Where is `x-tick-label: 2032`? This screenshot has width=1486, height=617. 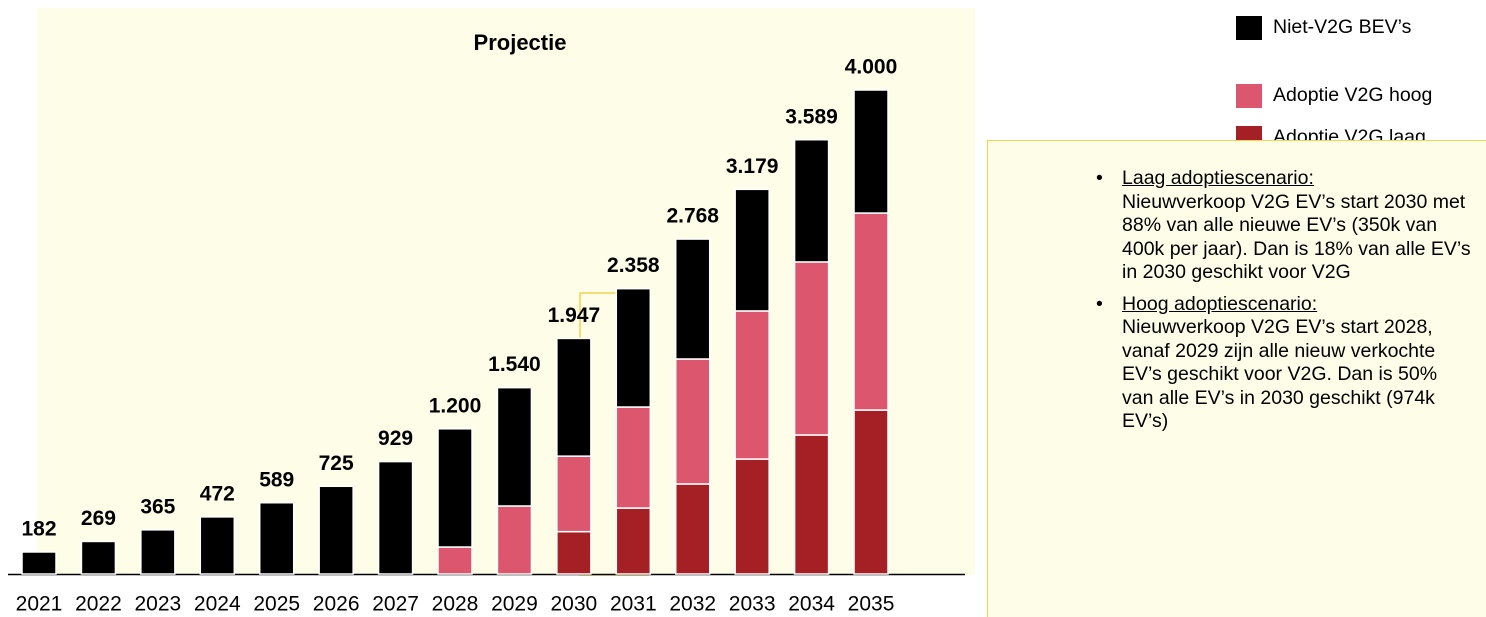
x-tick-label: 2032 is located at coordinates (692, 604).